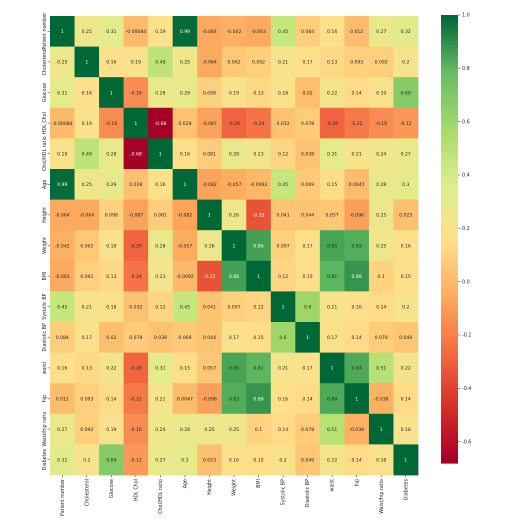 The width and height of the screenshot is (519, 522). What do you see at coordinates (45, 306) in the screenshot?
I see `row-label: Systolic BP` at bounding box center [45, 306].